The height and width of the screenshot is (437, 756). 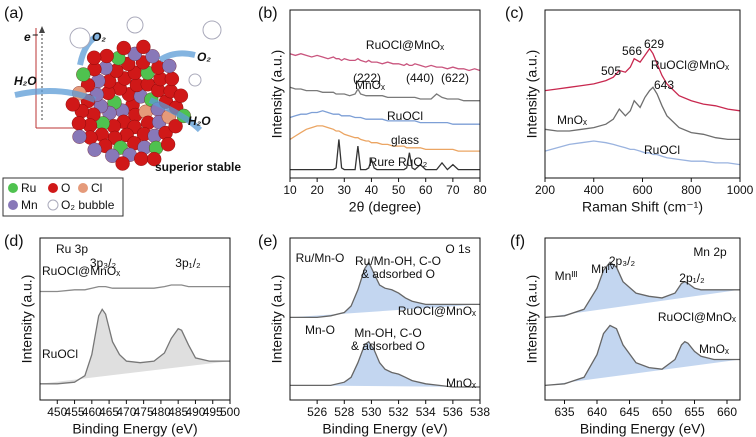 I want to click on x-tick-label: 1000, so click(x=740, y=190).